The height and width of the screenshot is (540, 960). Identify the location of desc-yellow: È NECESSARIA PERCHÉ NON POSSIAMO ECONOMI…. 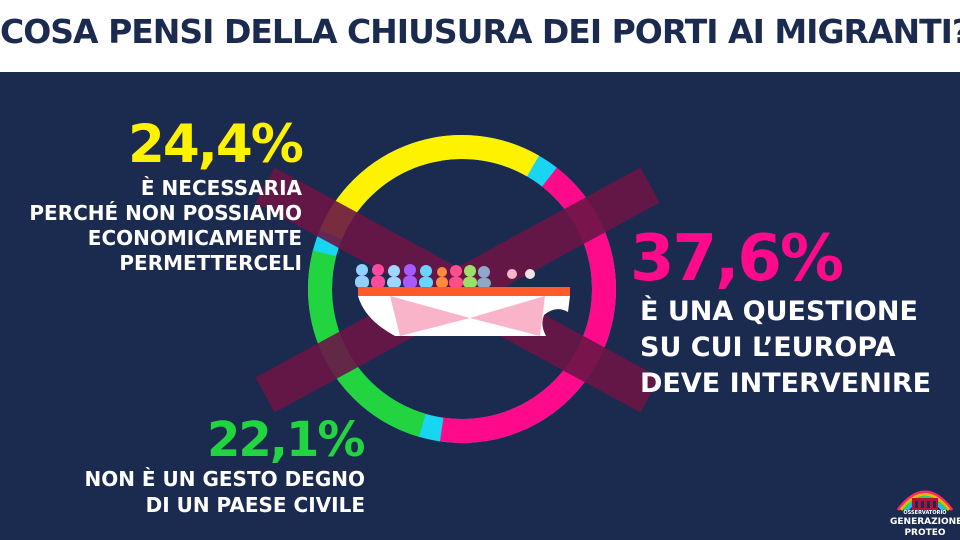
(165, 226).